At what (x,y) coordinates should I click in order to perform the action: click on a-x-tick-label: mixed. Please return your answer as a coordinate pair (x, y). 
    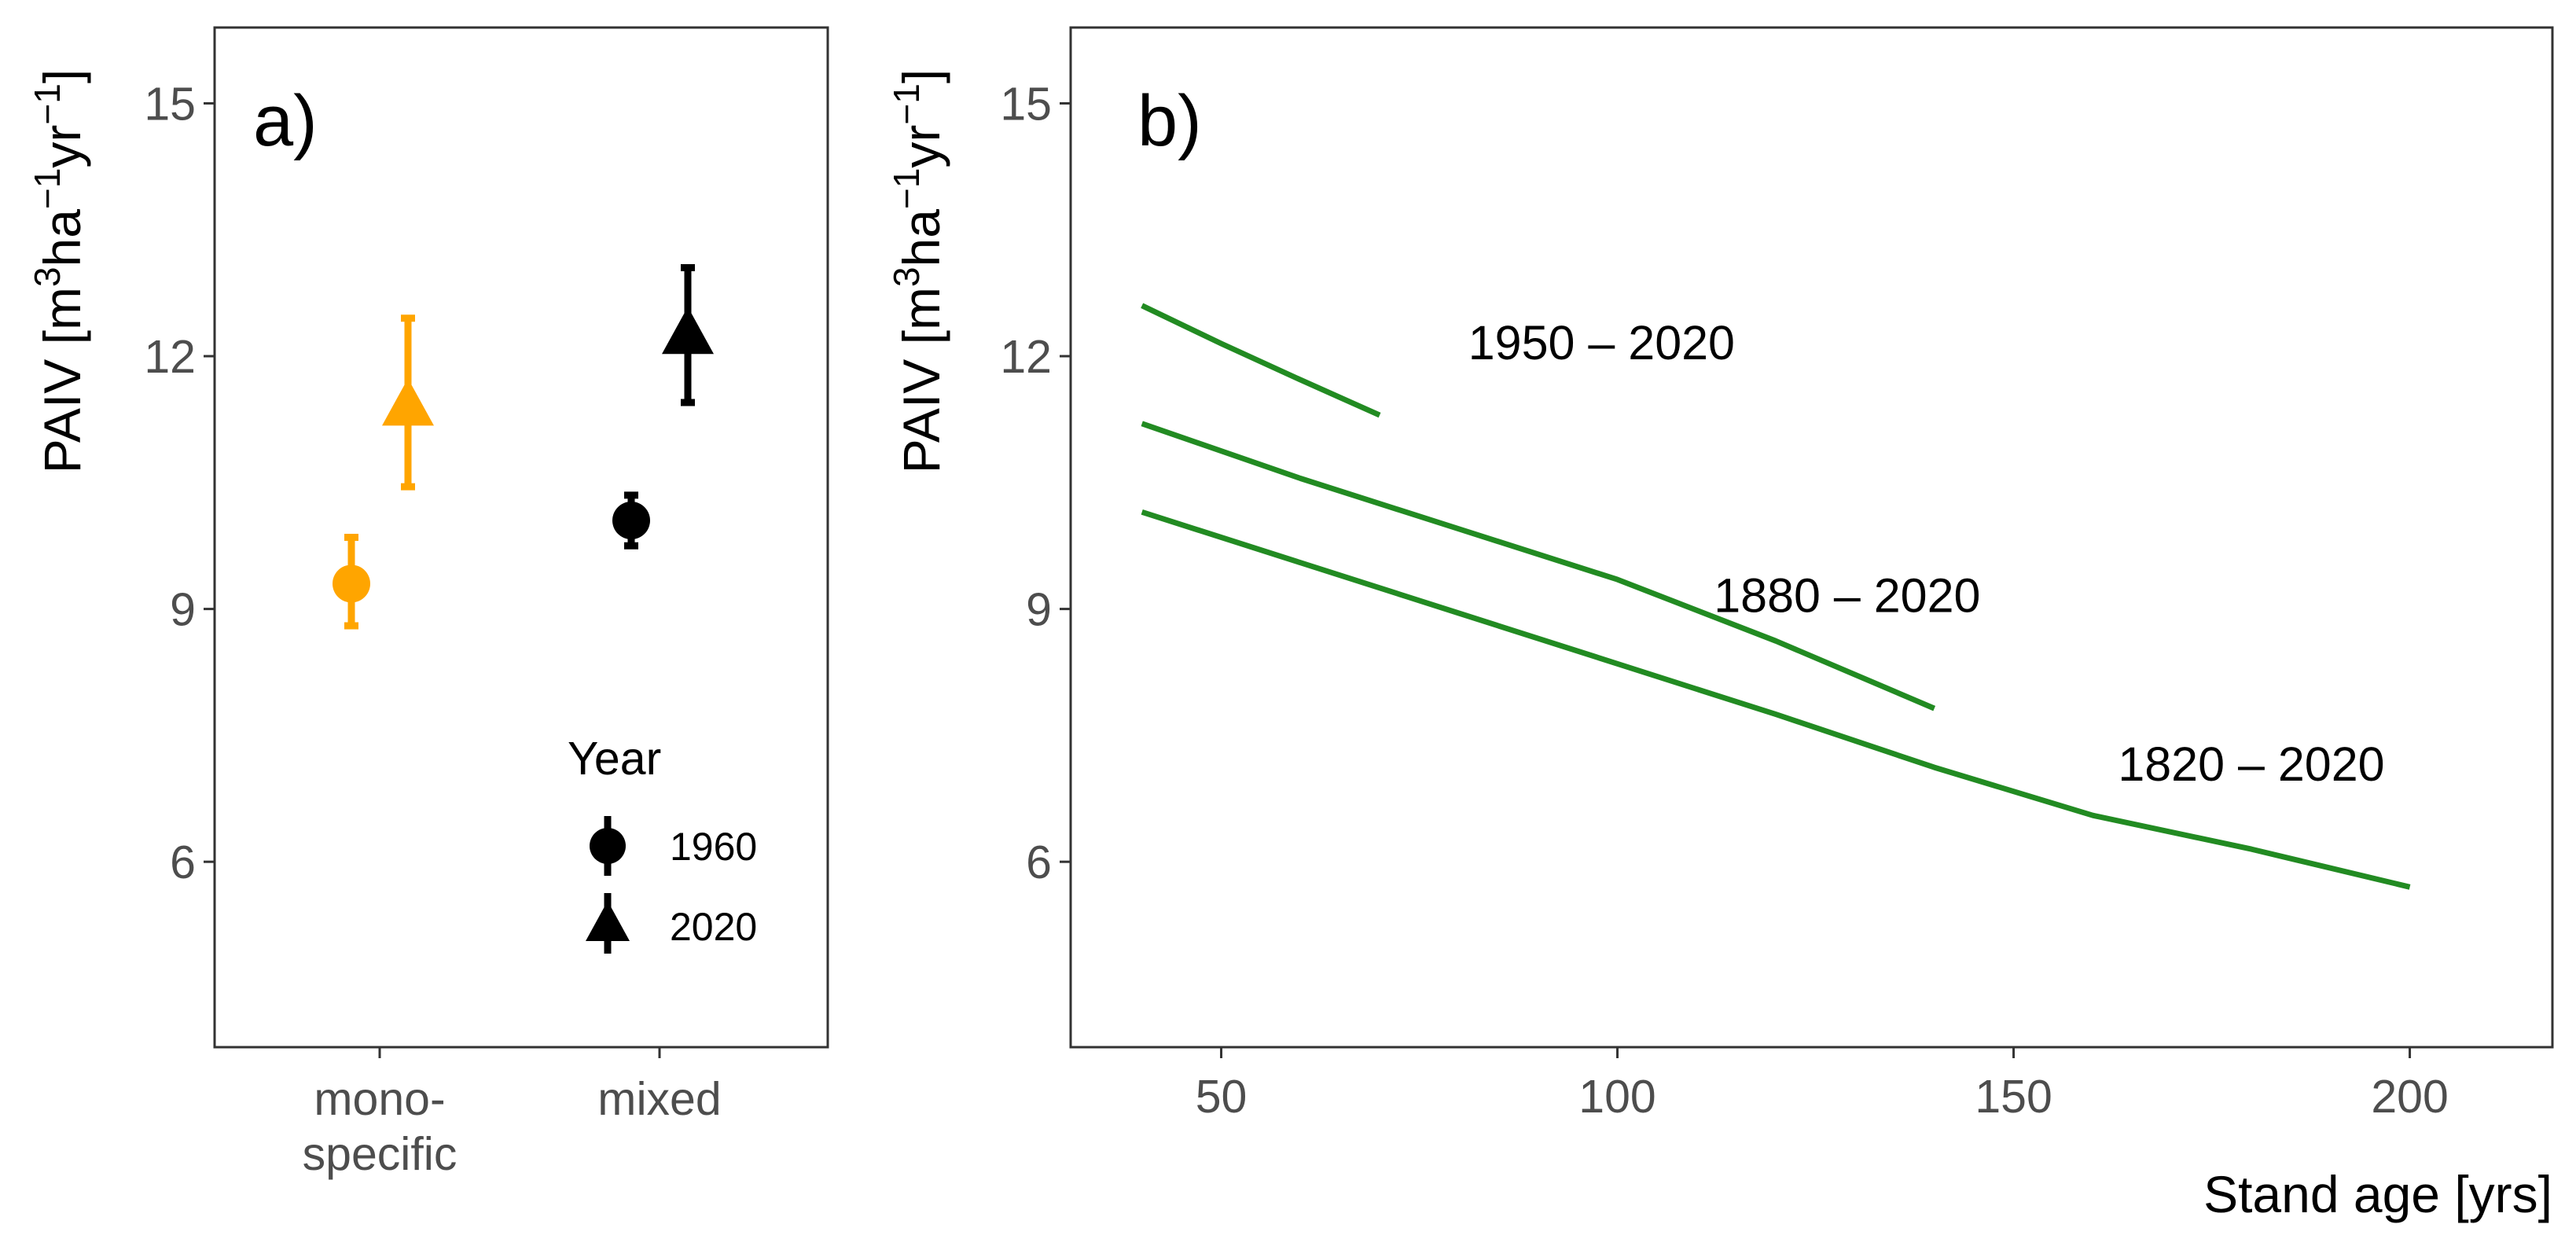
    Looking at the image, I should click on (659, 1099).